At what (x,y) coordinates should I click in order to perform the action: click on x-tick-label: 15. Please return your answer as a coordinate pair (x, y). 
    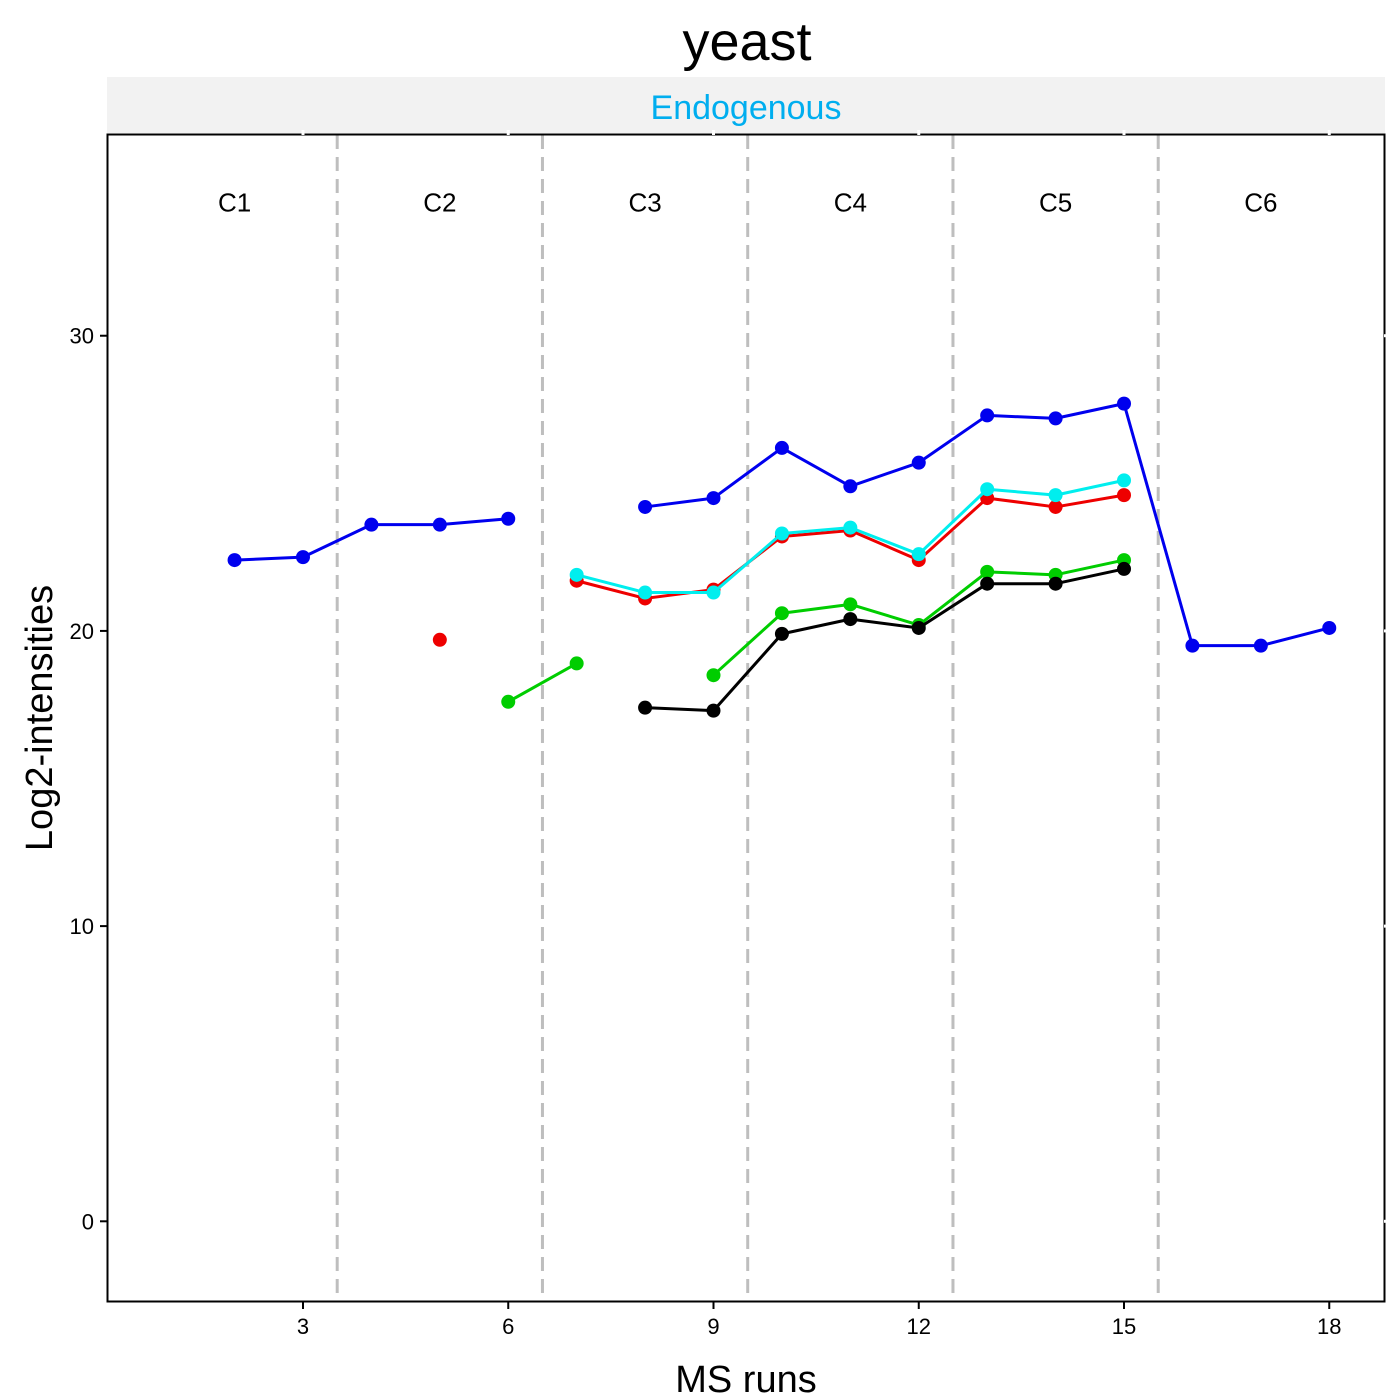
    Looking at the image, I should click on (1124, 1326).